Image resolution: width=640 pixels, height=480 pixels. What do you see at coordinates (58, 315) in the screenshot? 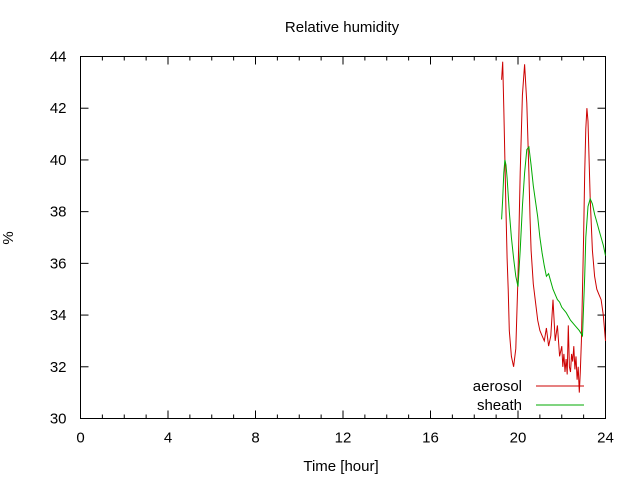
I see `y-tick-label: 34` at bounding box center [58, 315].